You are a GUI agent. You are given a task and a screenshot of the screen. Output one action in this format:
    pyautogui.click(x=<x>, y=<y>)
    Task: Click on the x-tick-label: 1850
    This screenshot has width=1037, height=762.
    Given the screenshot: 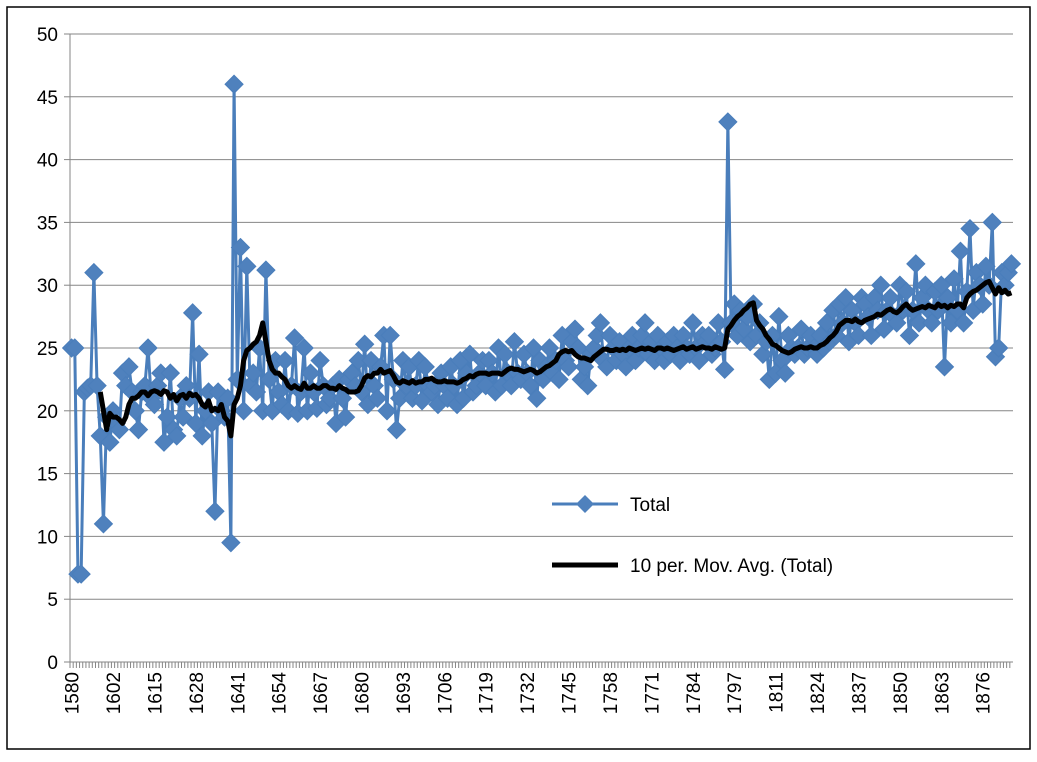 What is the action you would take?
    pyautogui.click(x=901, y=693)
    